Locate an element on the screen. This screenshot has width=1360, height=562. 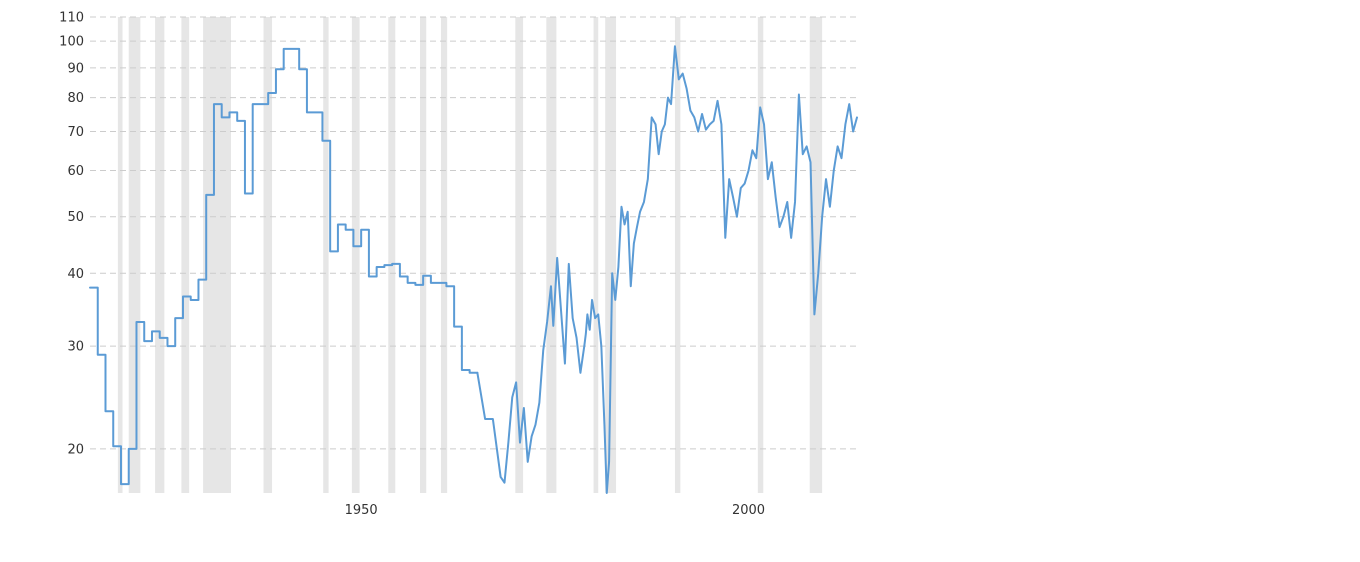
y-tick-label-50: 50 is located at coordinates (75, 217).